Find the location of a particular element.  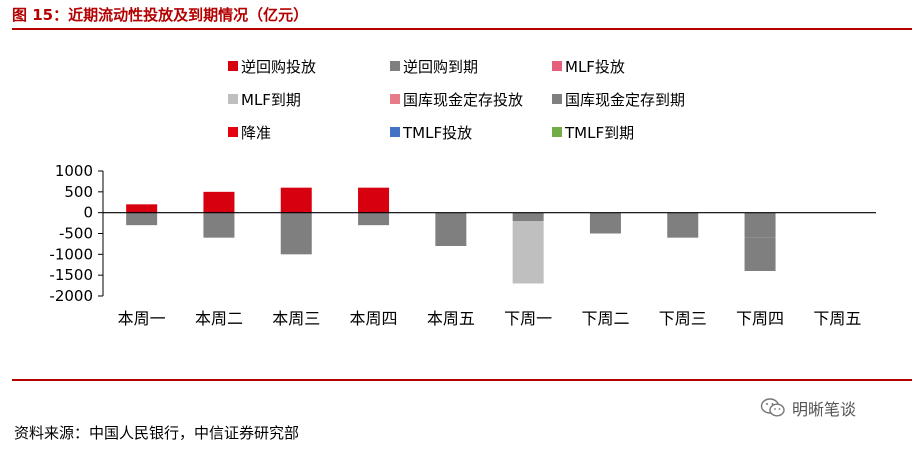

title-rule is located at coordinates (462, 29).